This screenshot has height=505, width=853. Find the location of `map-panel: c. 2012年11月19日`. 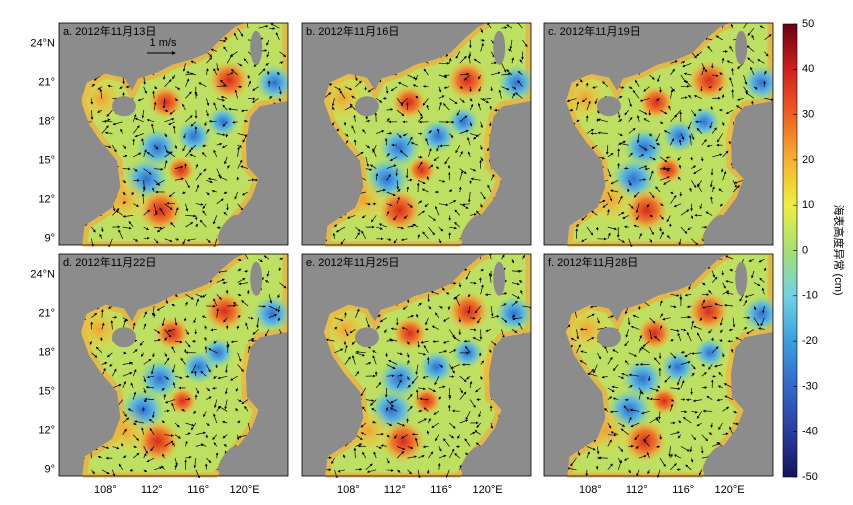

map-panel: c. 2012年11月19日 is located at coordinates (658, 134).